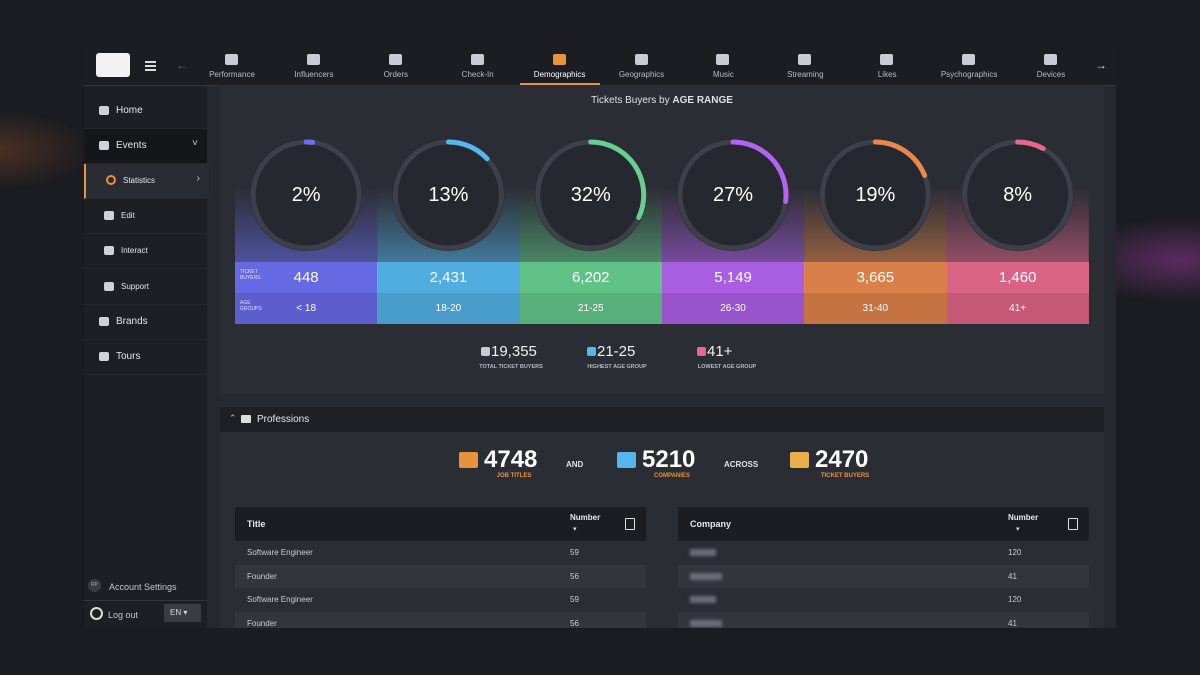  Describe the element at coordinates (182, 65) in the screenshot. I see `prev-arrow: ←` at that location.